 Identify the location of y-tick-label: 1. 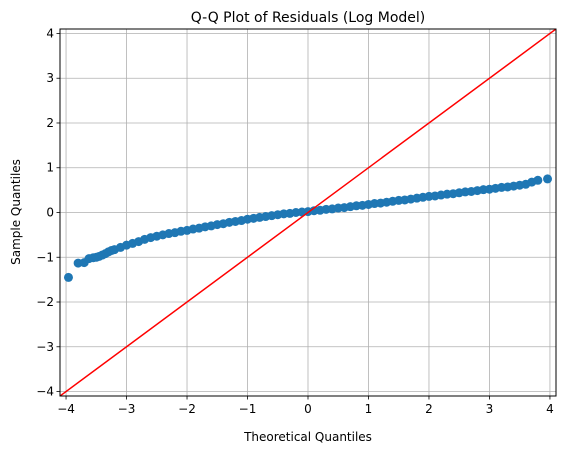
(50, 168).